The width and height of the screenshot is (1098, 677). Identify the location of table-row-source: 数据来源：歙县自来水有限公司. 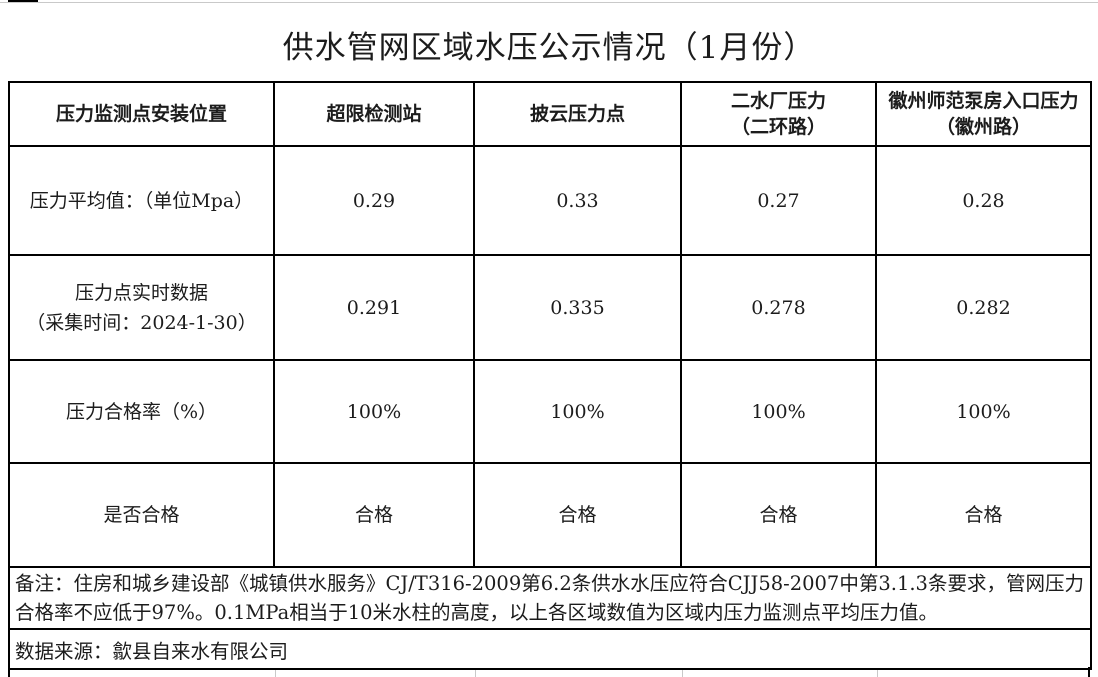
(550, 649).